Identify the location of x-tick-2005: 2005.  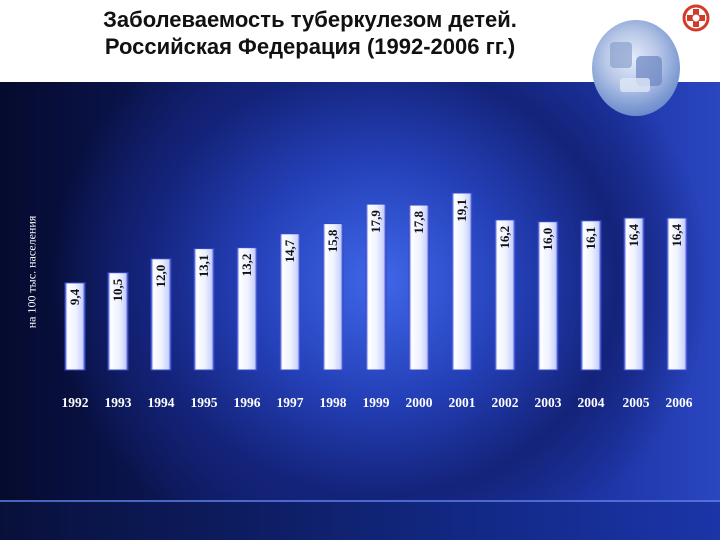
(636, 402).